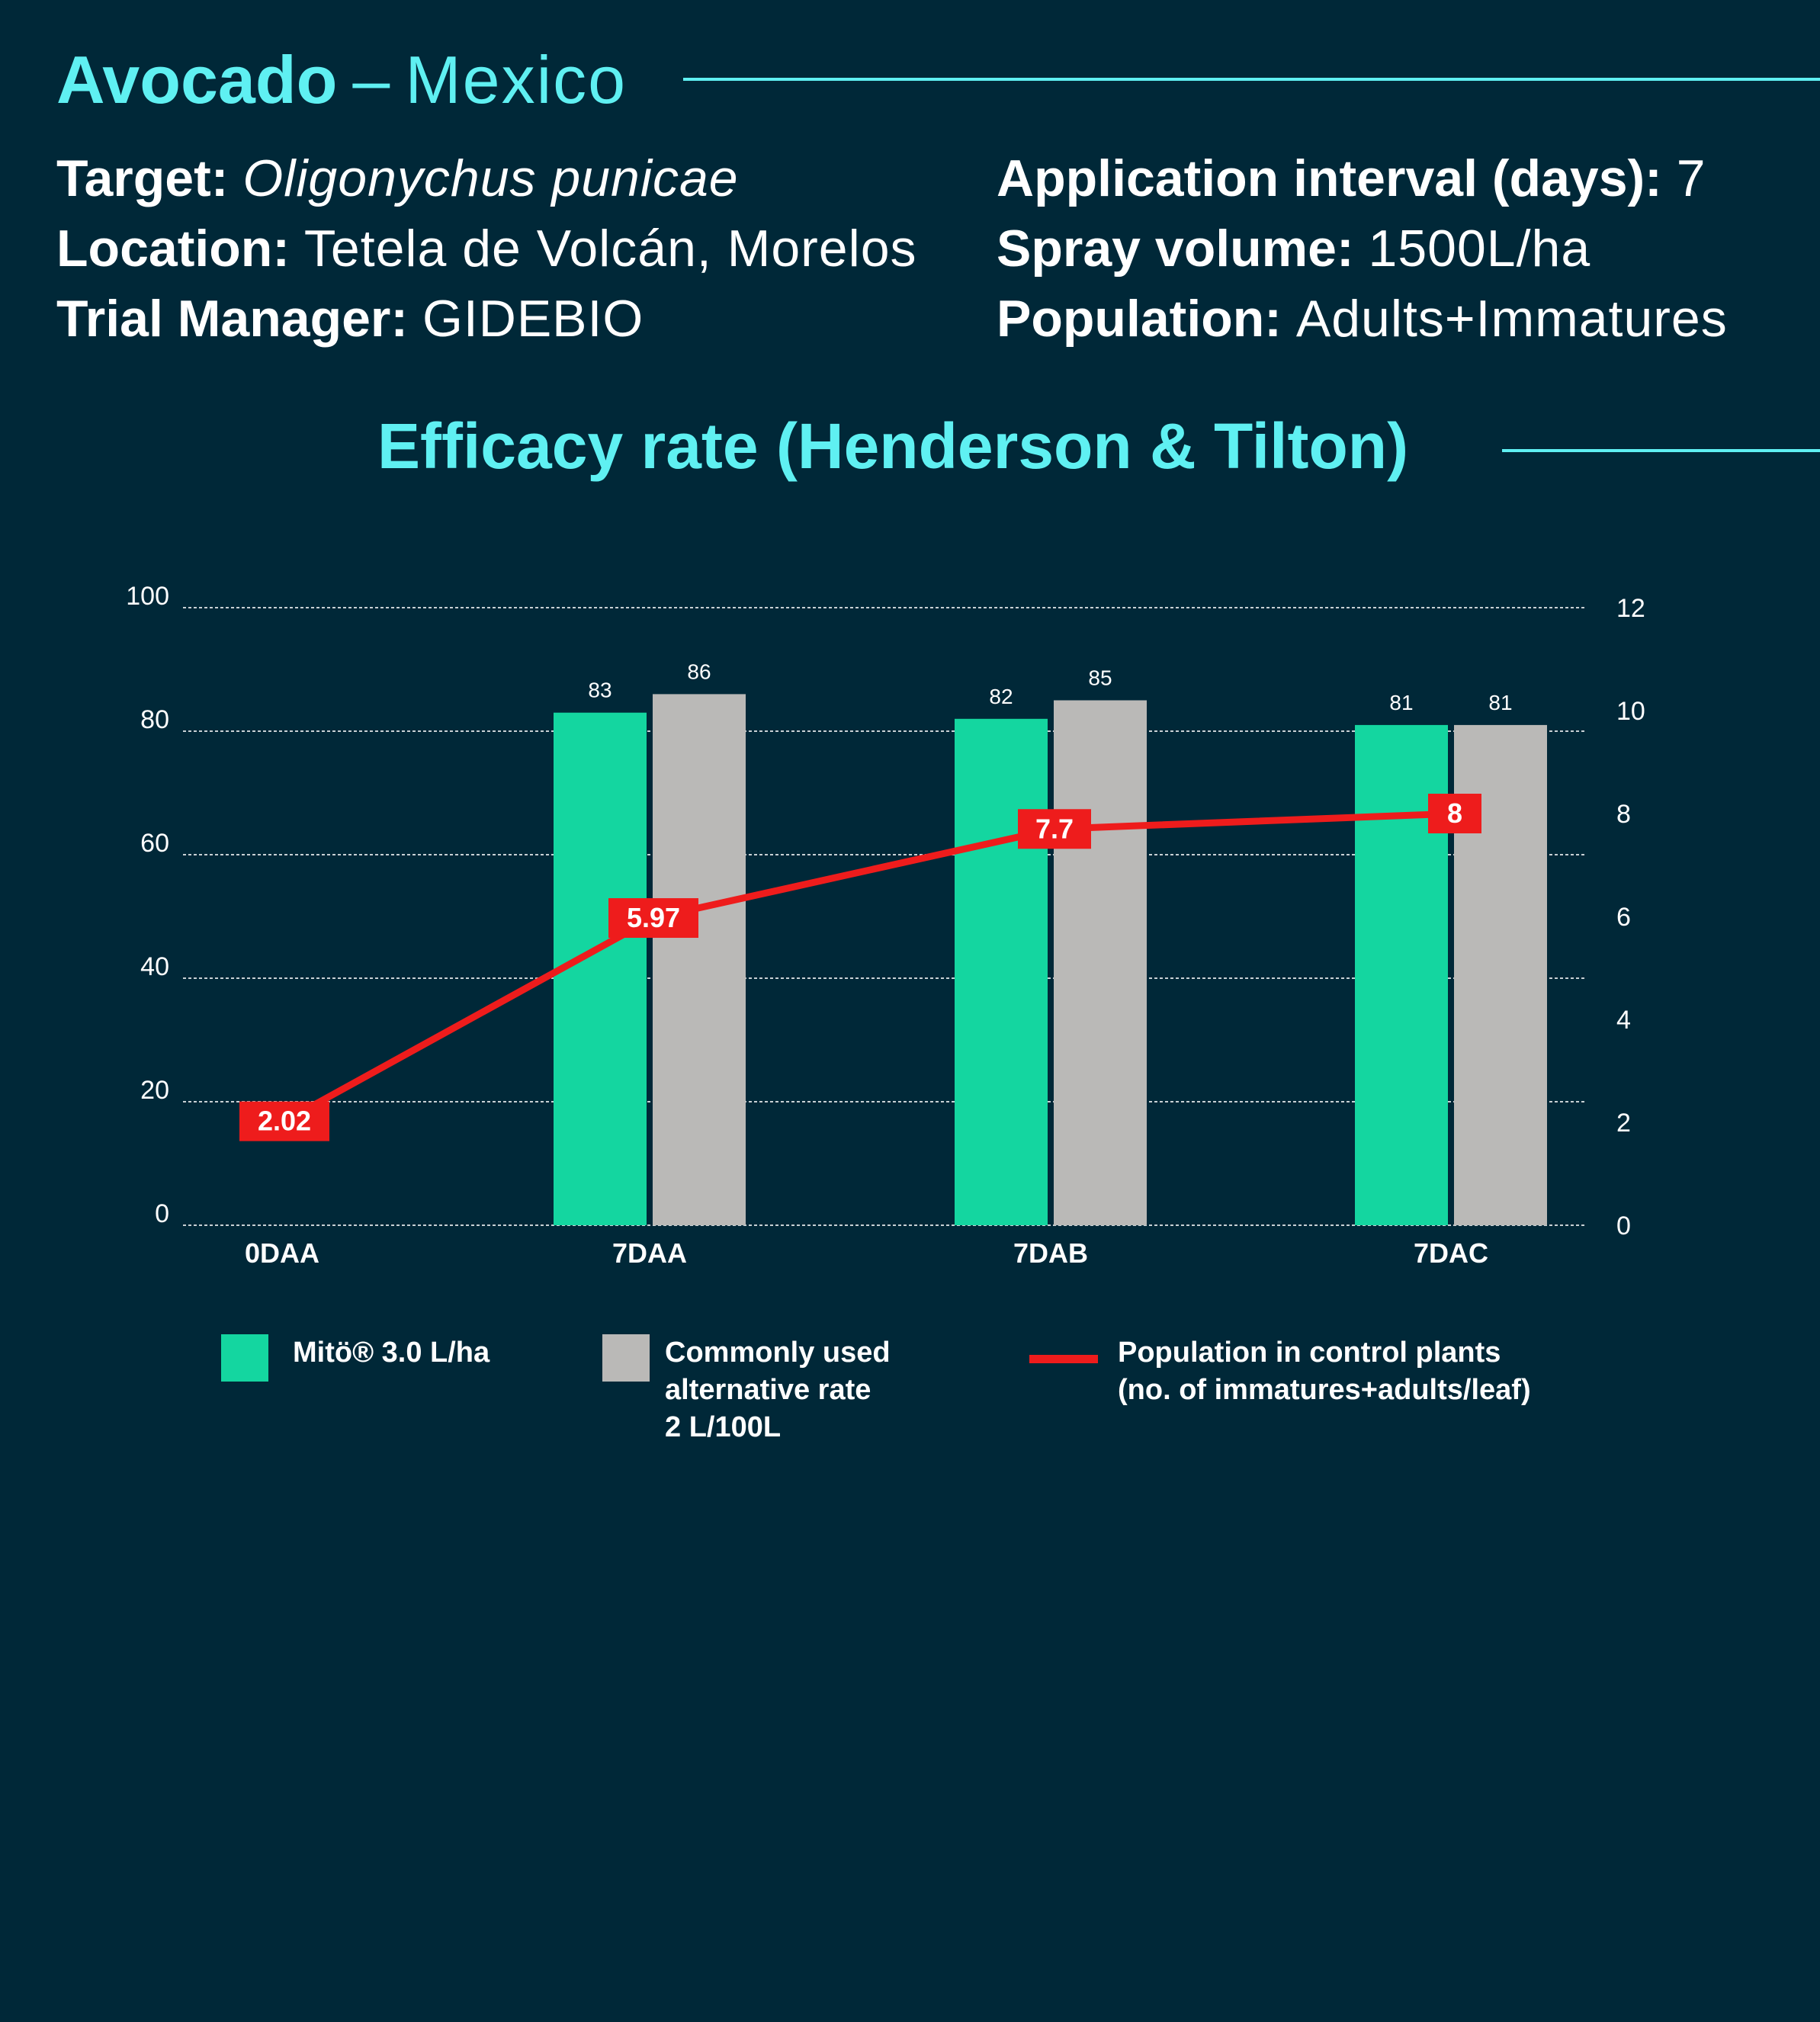  I want to click on y-left-tick-label: 80, so click(154, 719).